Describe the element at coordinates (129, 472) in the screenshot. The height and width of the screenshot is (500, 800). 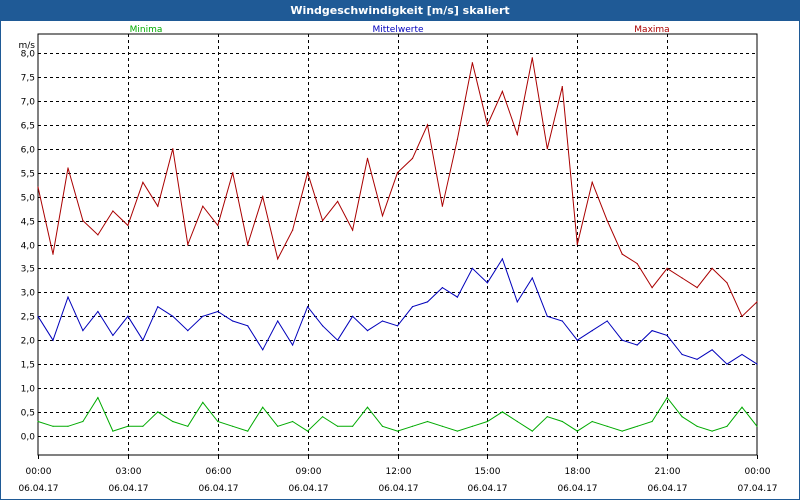
I see `x-tick-label-time: 03:00` at that location.